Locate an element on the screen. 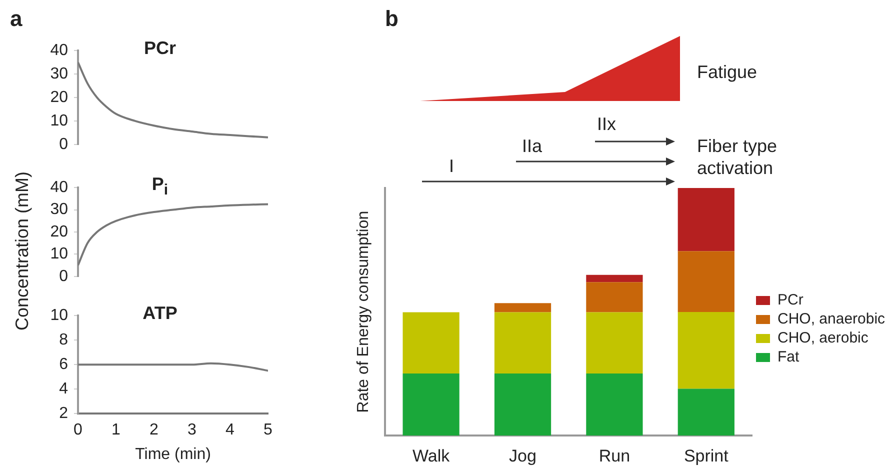 The height and width of the screenshot is (470, 891). legend-label: CHO, aerobic is located at coordinates (823, 338).